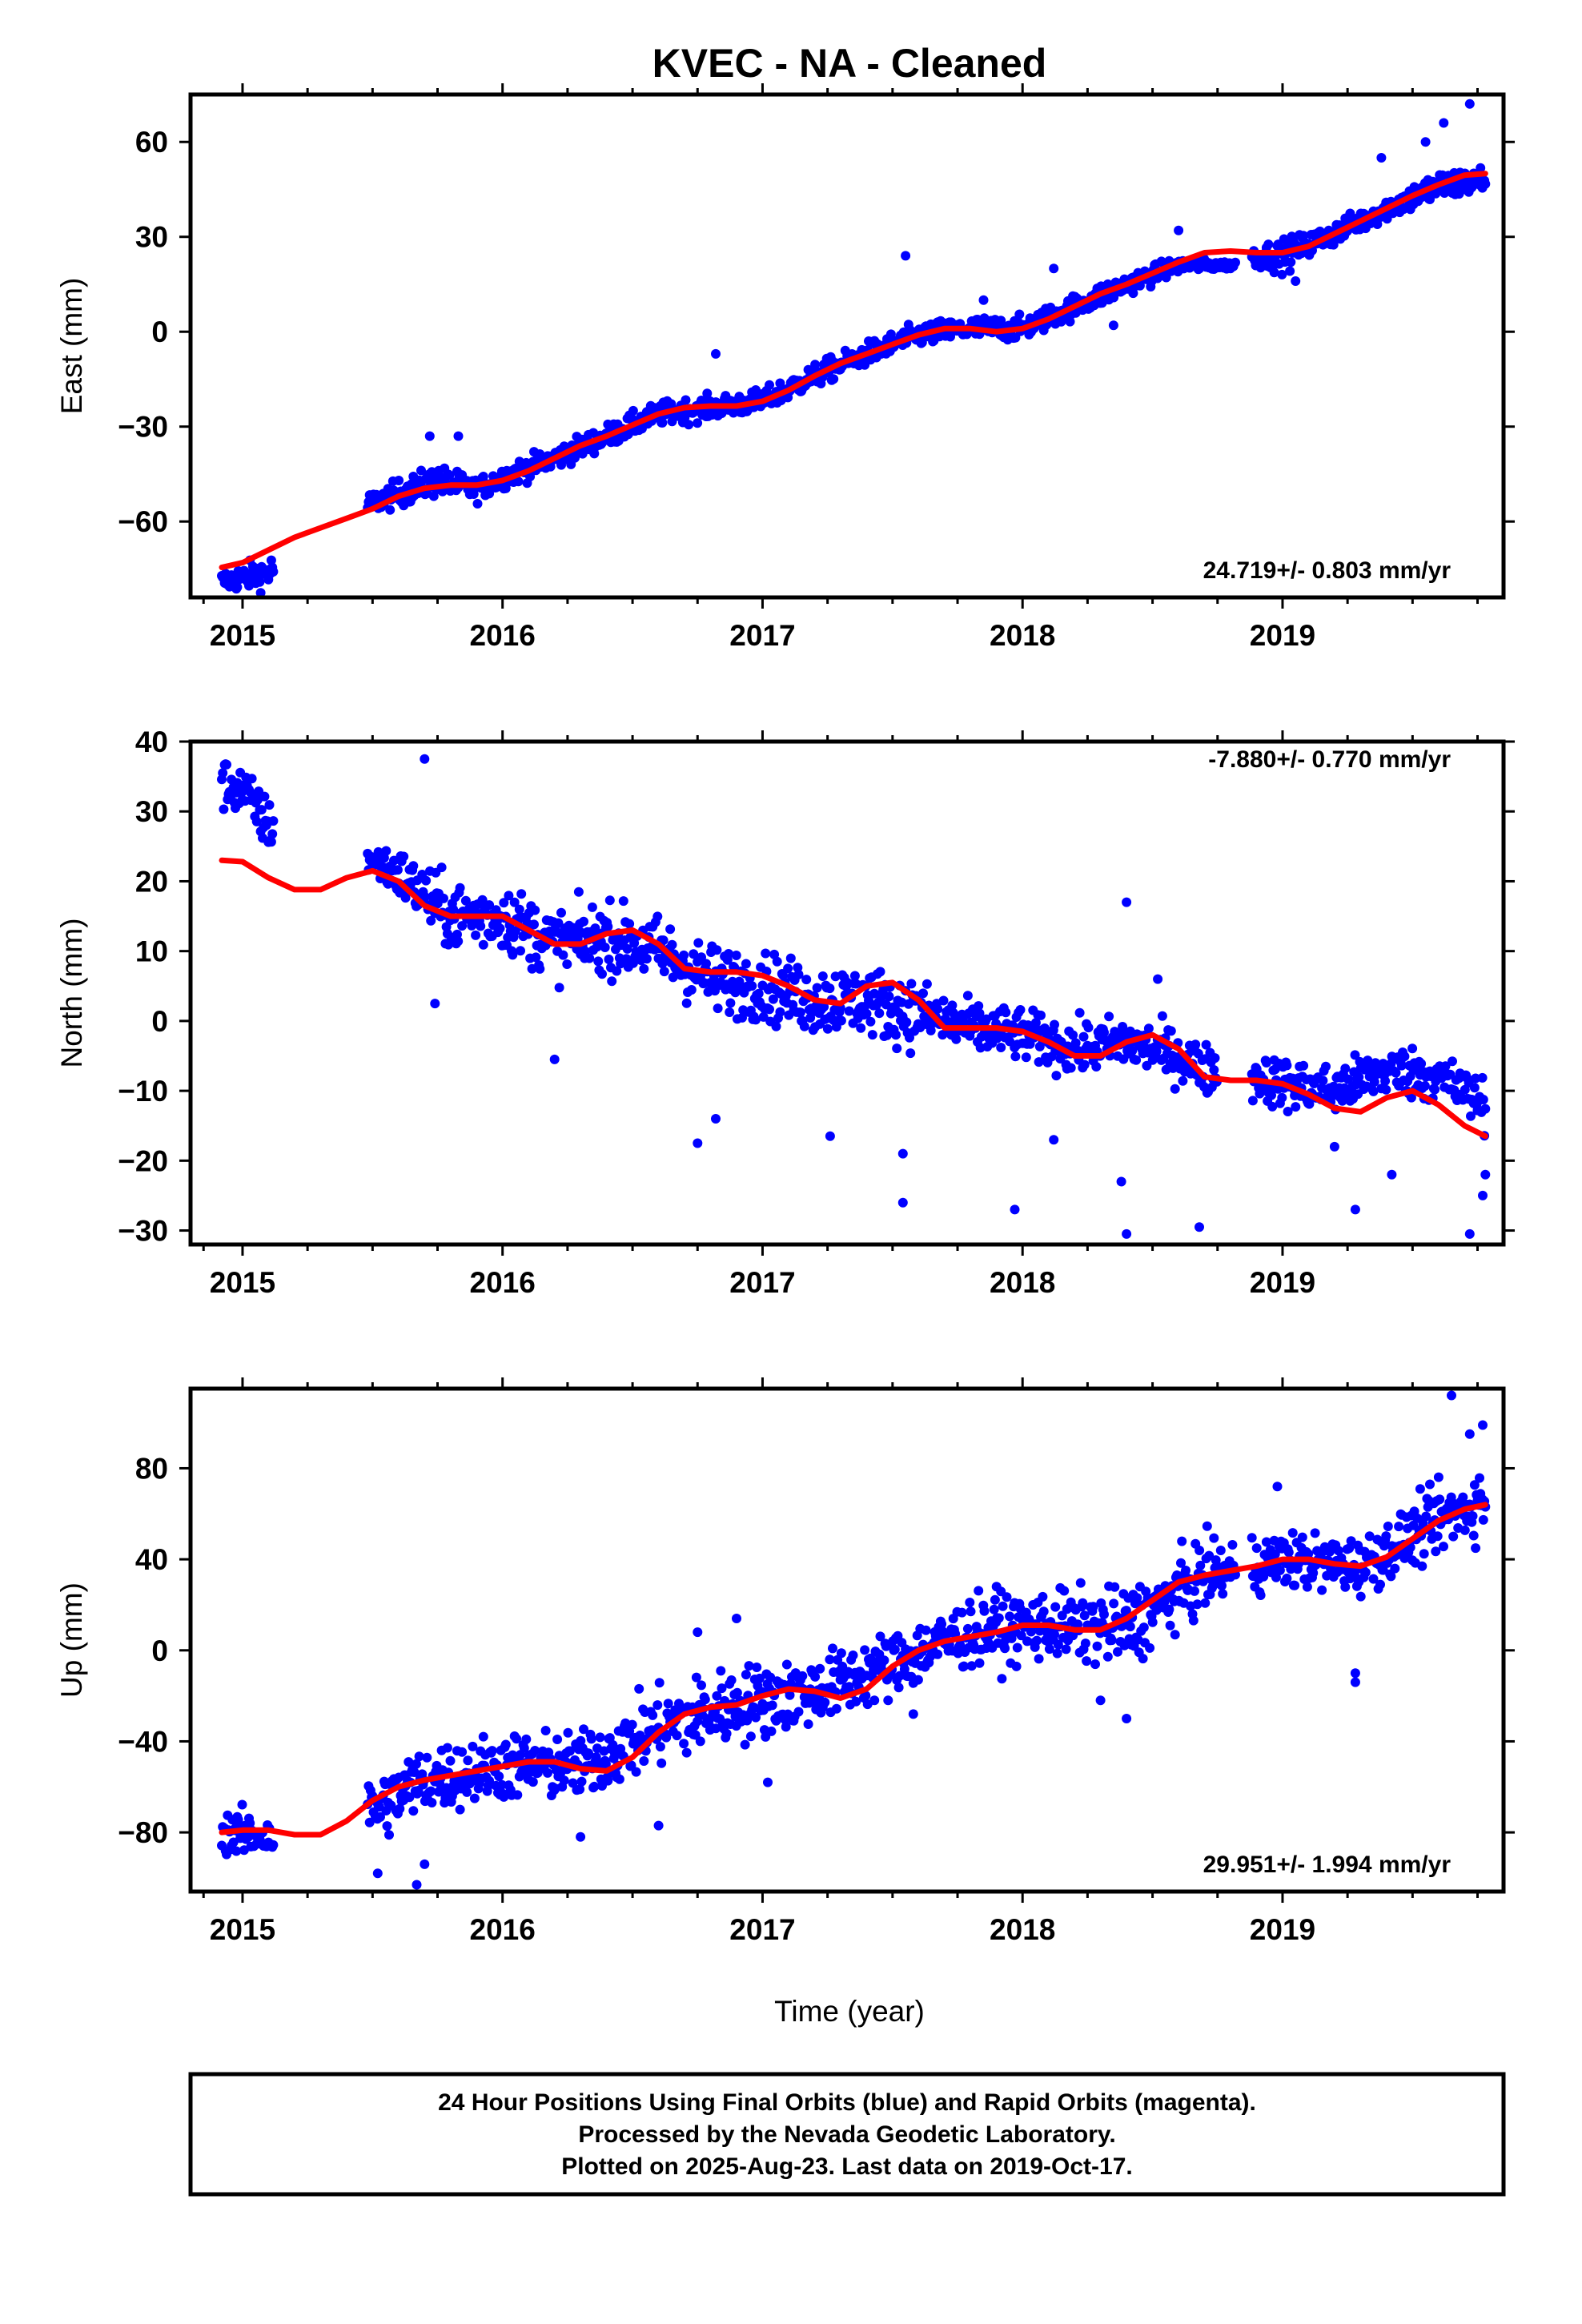  I want to click on y-tick-label: 30, so click(151, 811).